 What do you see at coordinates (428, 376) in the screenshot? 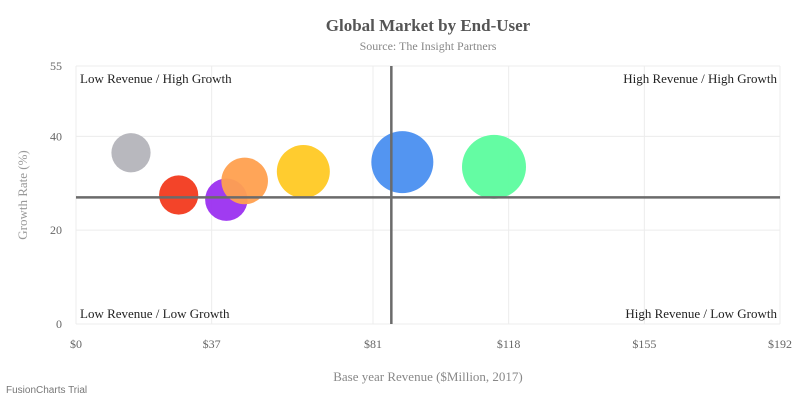
I see `x-axis-title: Base year Revenue ($Million, 2017)` at bounding box center [428, 376].